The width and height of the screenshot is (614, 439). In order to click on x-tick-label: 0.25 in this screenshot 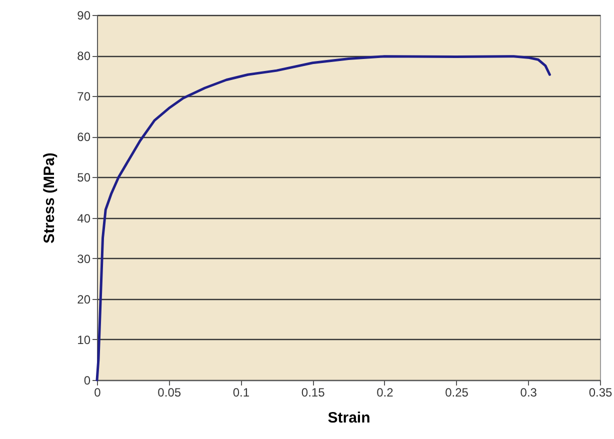, I will do `click(457, 393)`.